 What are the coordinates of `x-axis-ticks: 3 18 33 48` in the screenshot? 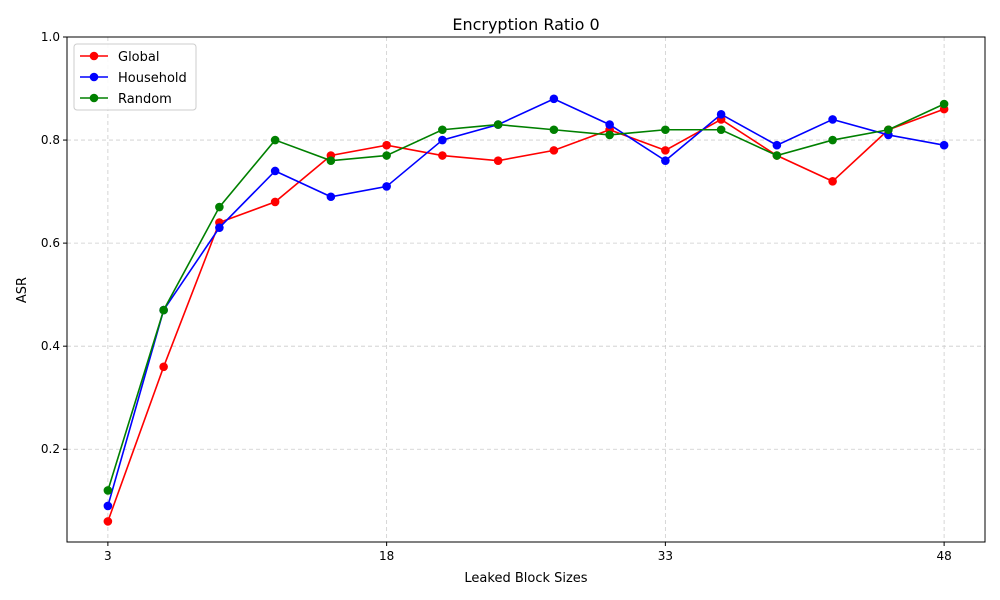 It's located at (528, 552).